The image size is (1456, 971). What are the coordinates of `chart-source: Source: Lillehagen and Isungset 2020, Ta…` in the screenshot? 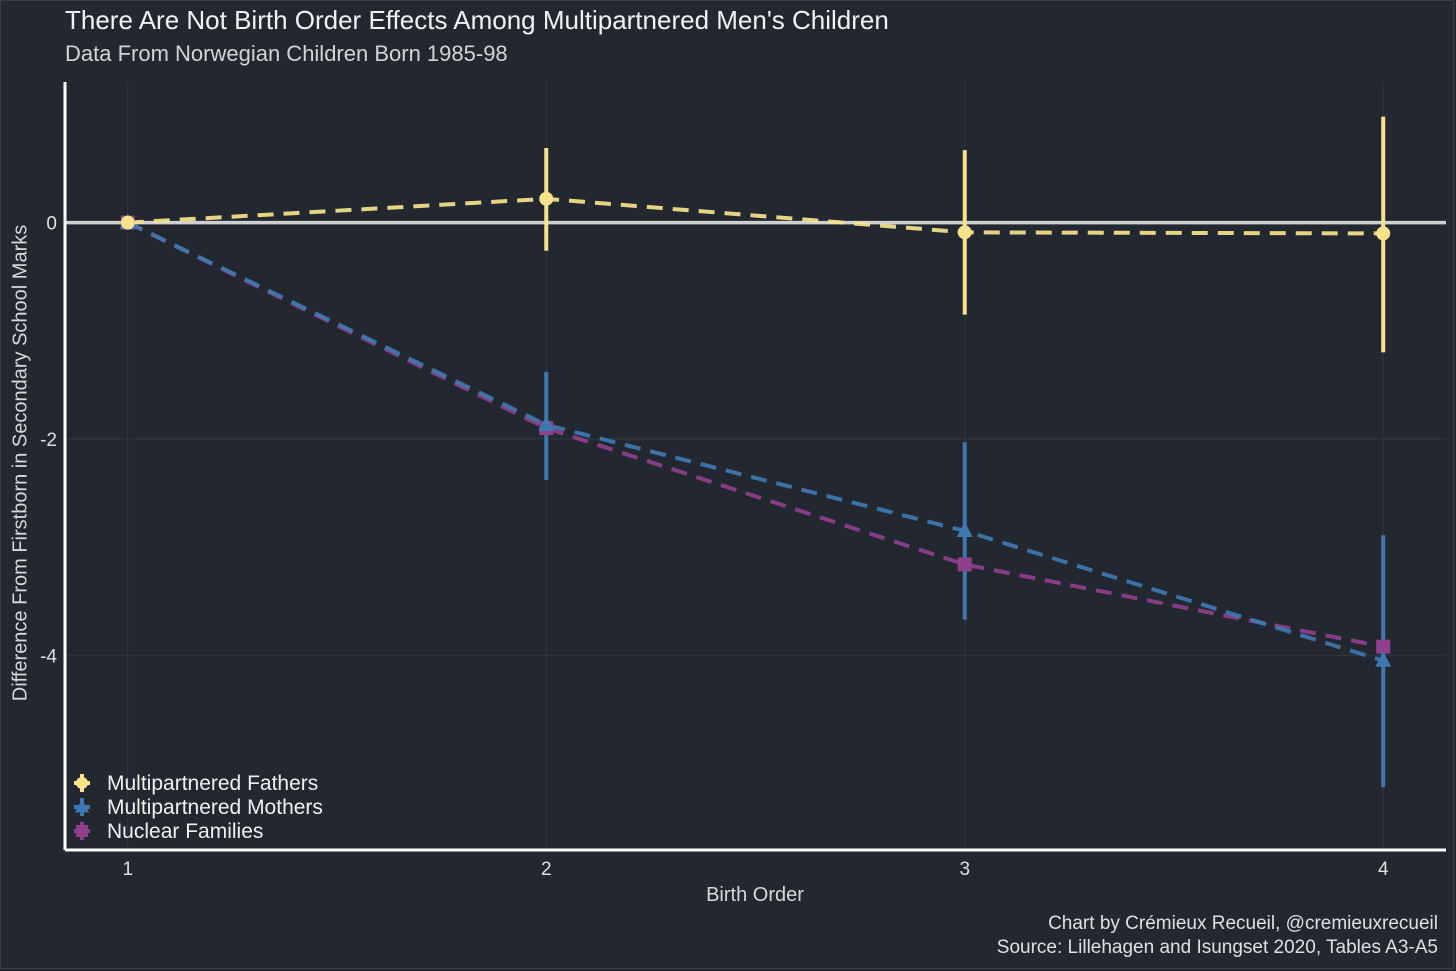 It's located at (1217, 947).